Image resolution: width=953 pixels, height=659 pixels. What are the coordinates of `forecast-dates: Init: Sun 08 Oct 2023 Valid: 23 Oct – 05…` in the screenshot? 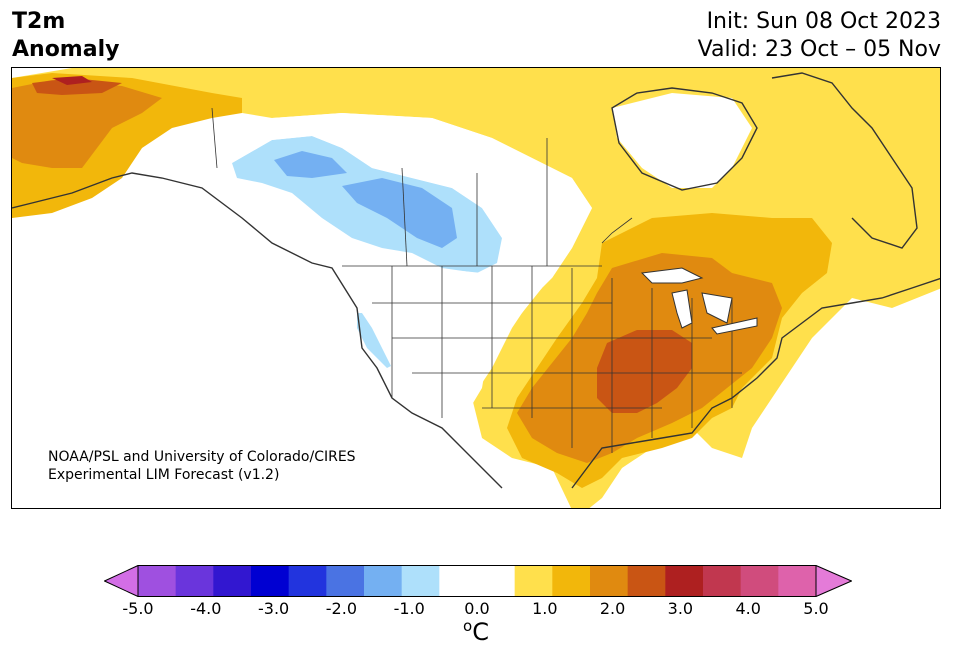 It's located at (819, 36).